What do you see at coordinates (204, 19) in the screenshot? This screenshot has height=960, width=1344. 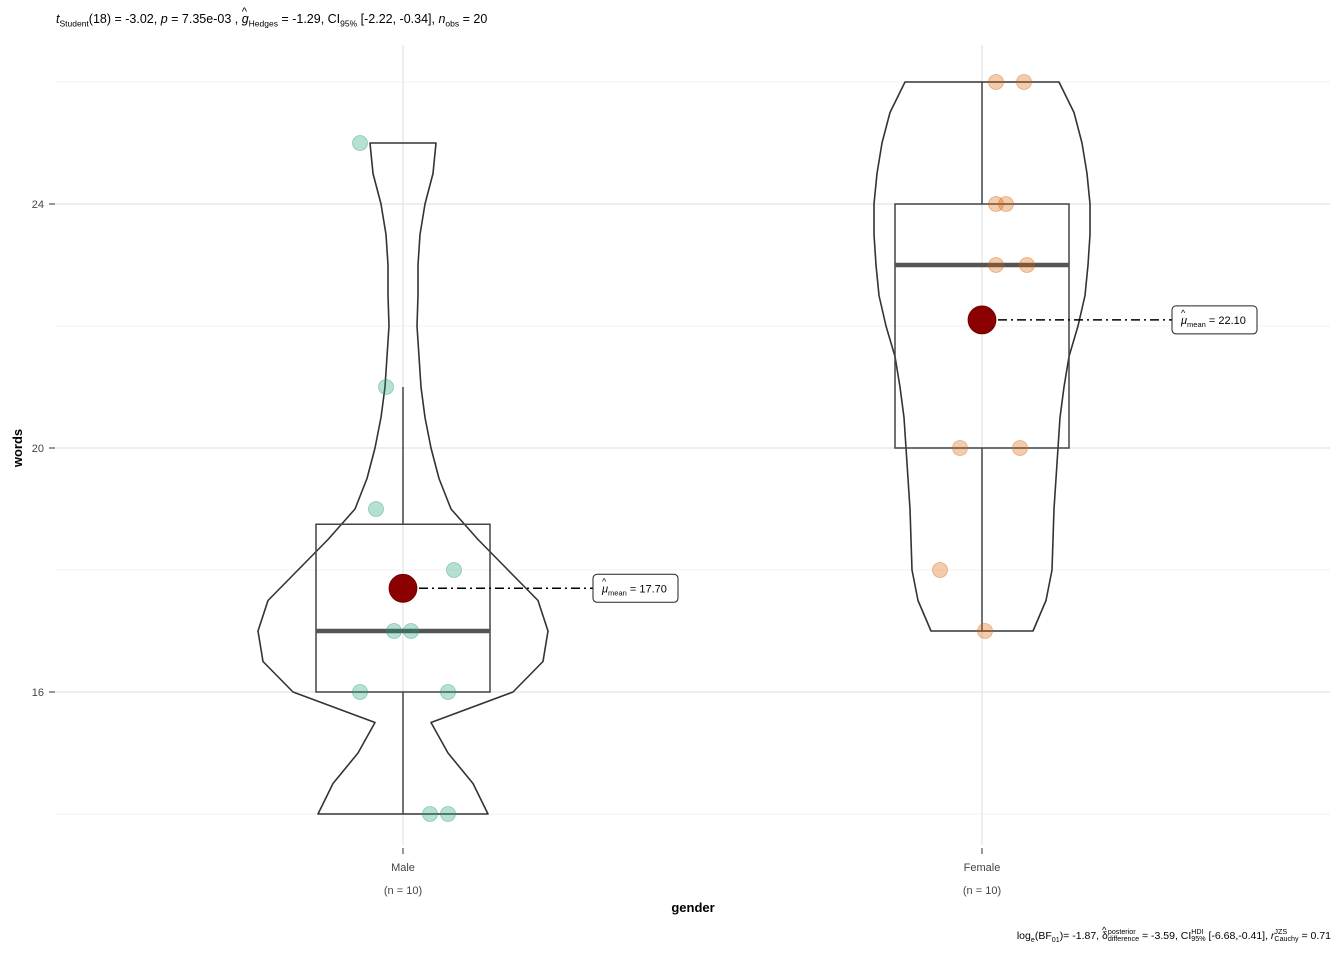 I see `p-value: = 7.35e-03 ,` at bounding box center [204, 19].